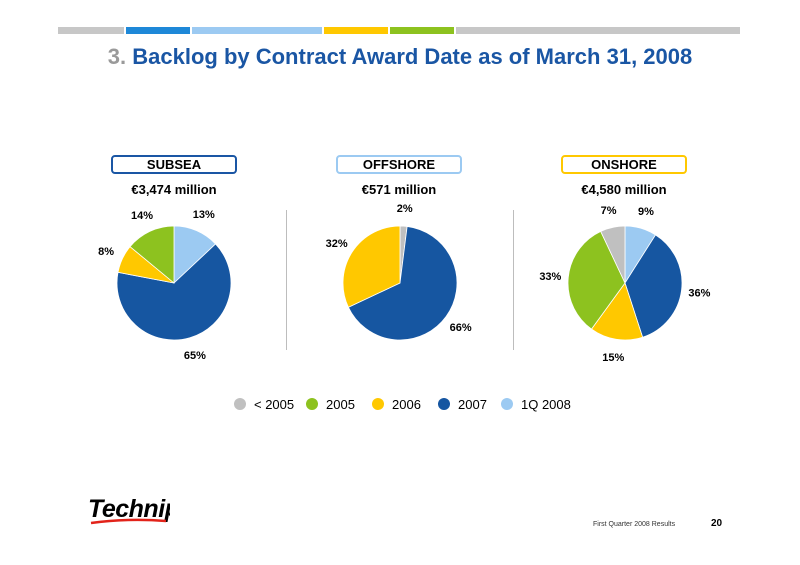  I want to click on offshore-slice-2007, so click(402, 283).